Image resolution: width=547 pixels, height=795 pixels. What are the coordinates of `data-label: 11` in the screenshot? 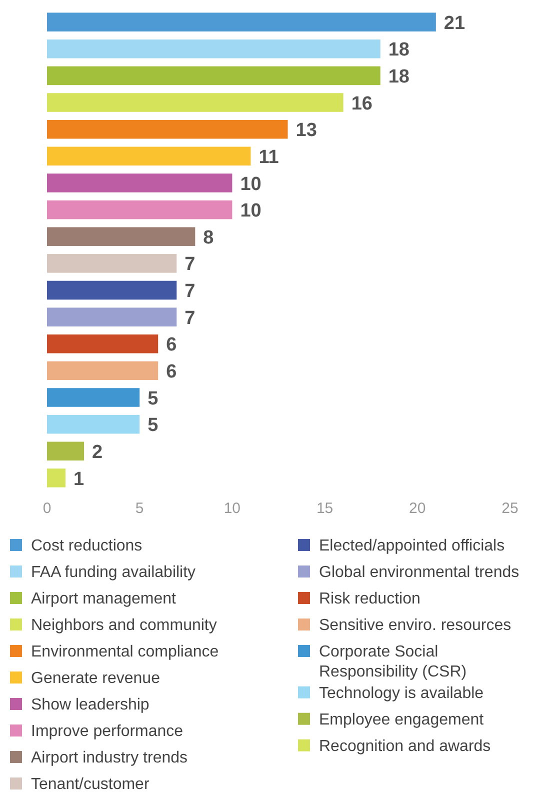 It's located at (269, 157).